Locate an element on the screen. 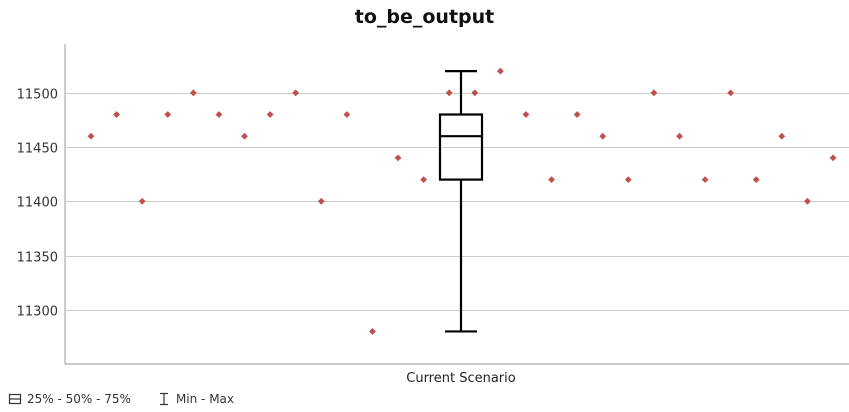 The width and height of the screenshot is (849, 412). min-max-whisker-icon is located at coordinates (163, 399).